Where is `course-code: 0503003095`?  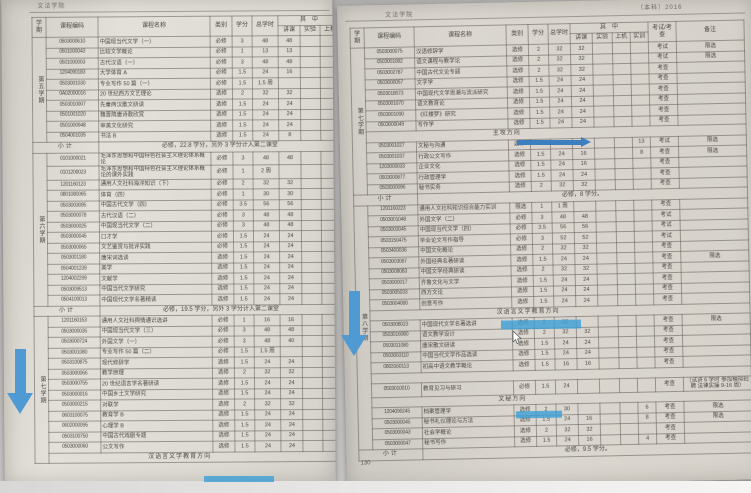 course-code: 0503003095 is located at coordinates (73, 206).